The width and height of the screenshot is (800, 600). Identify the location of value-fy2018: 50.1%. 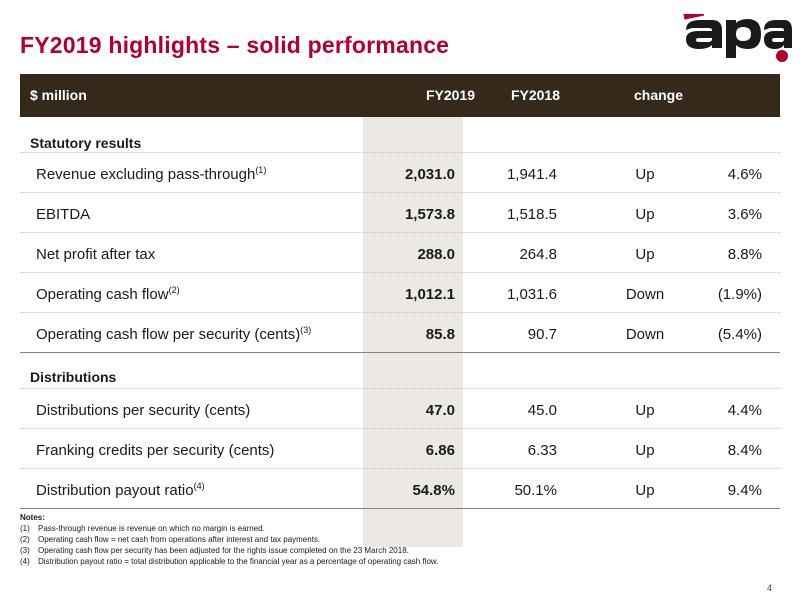
(535, 490).